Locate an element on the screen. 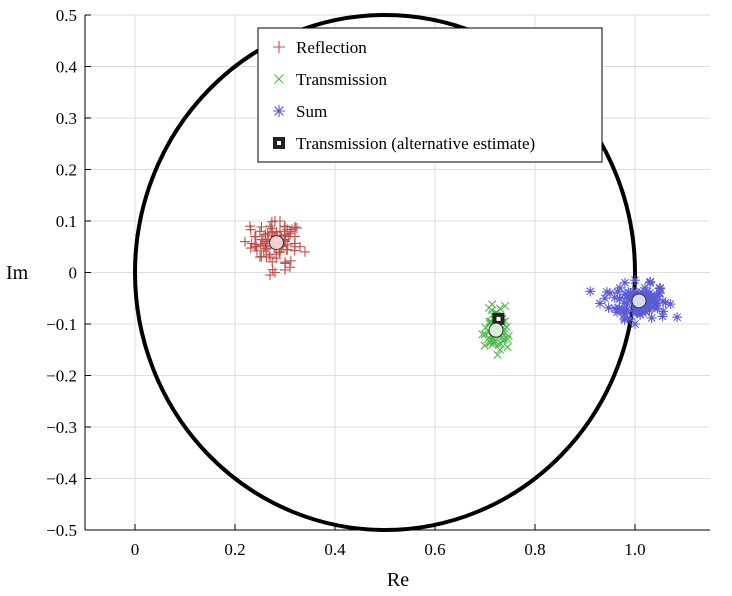  y-tick-label: −0.3 is located at coordinates (61, 427).